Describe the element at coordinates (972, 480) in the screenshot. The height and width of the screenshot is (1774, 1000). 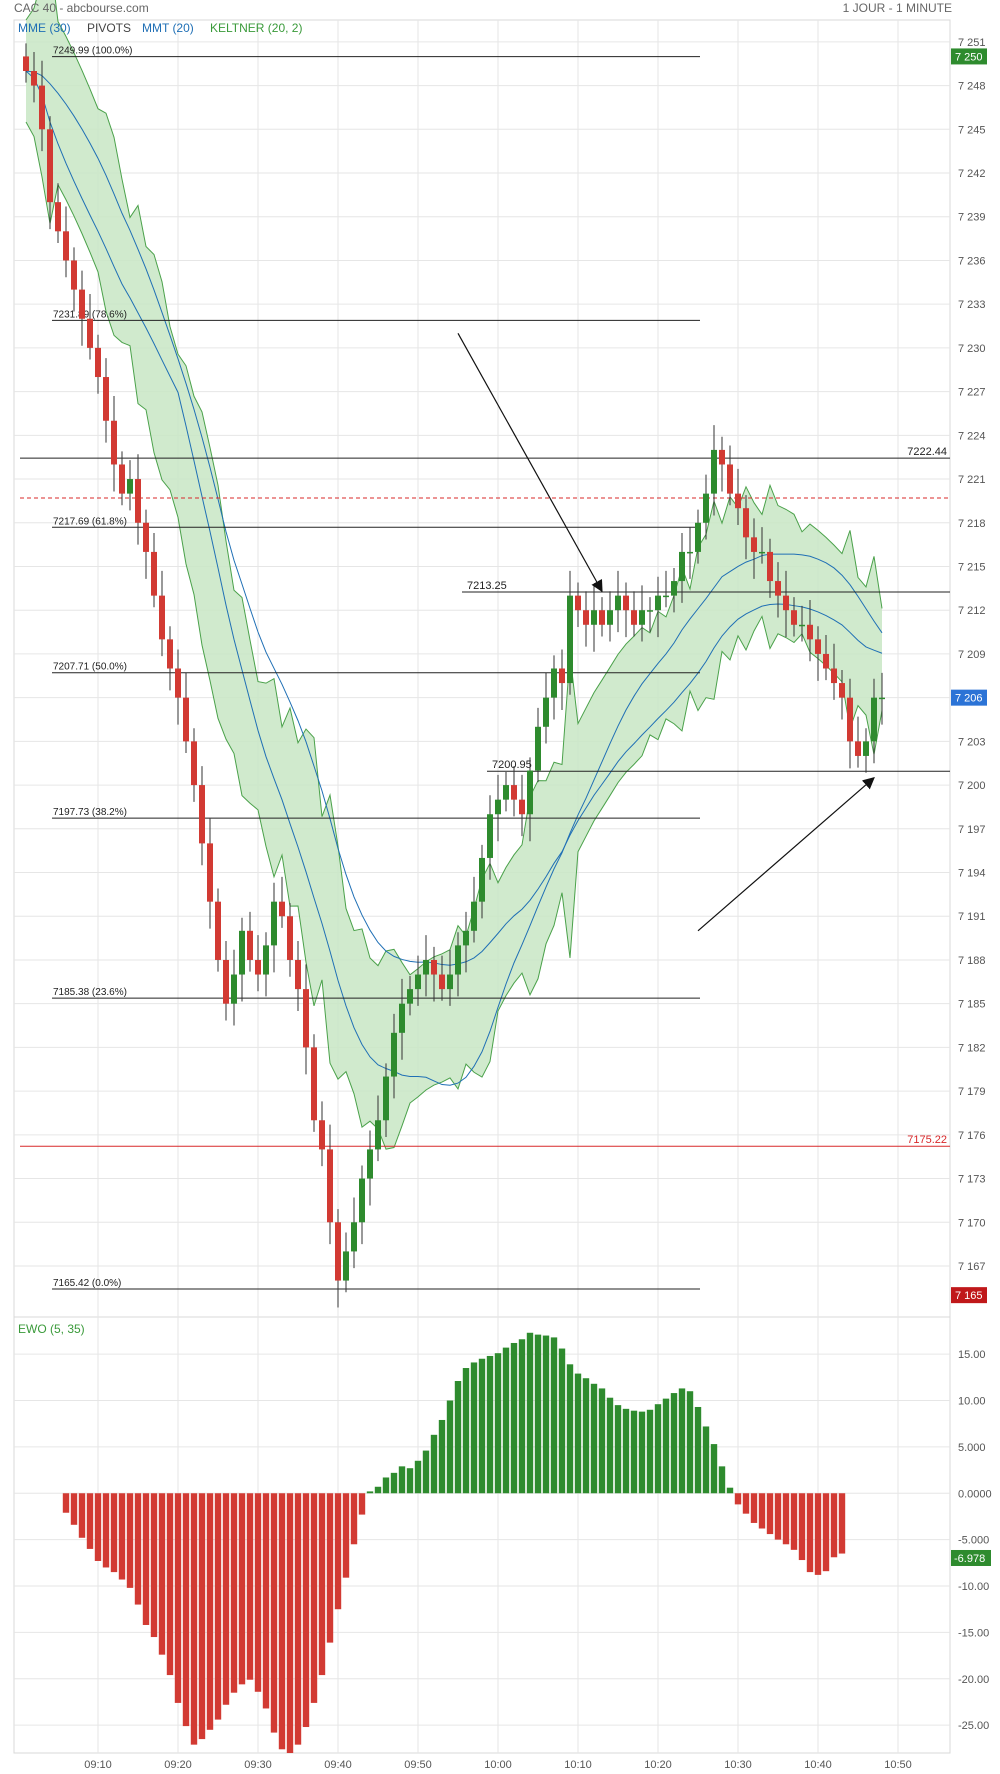
I see `price-tick-label: 7 221` at that location.